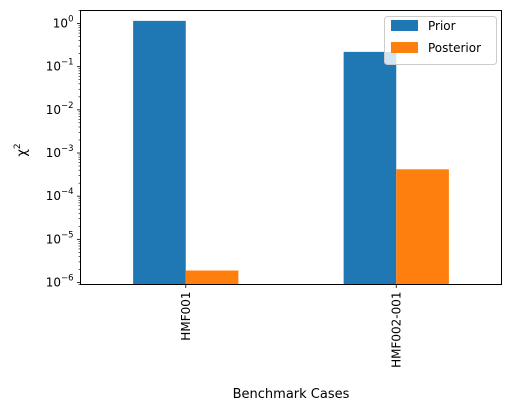 This screenshot has height=411, width=511. I want to click on y-tick-label: 10⁻⁵, so click(60, 238).